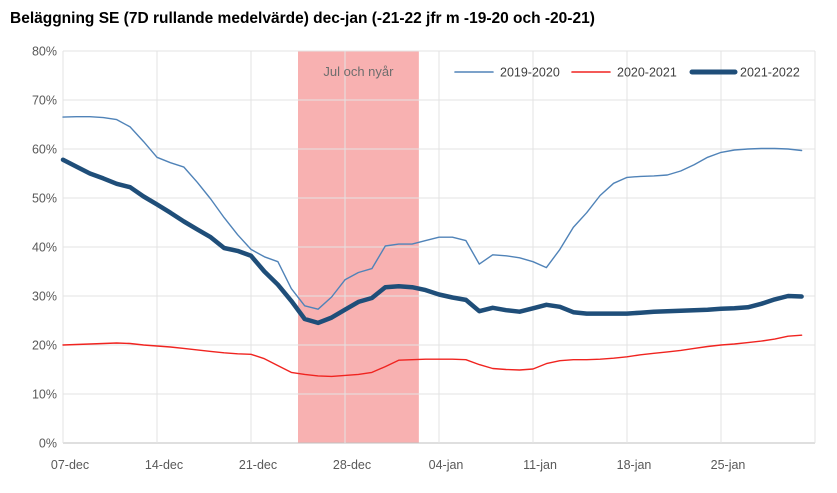 Image resolution: width=837 pixels, height=493 pixels. Describe the element at coordinates (44, 101) in the screenshot. I see `y-axis-tick-label: 70%` at that location.